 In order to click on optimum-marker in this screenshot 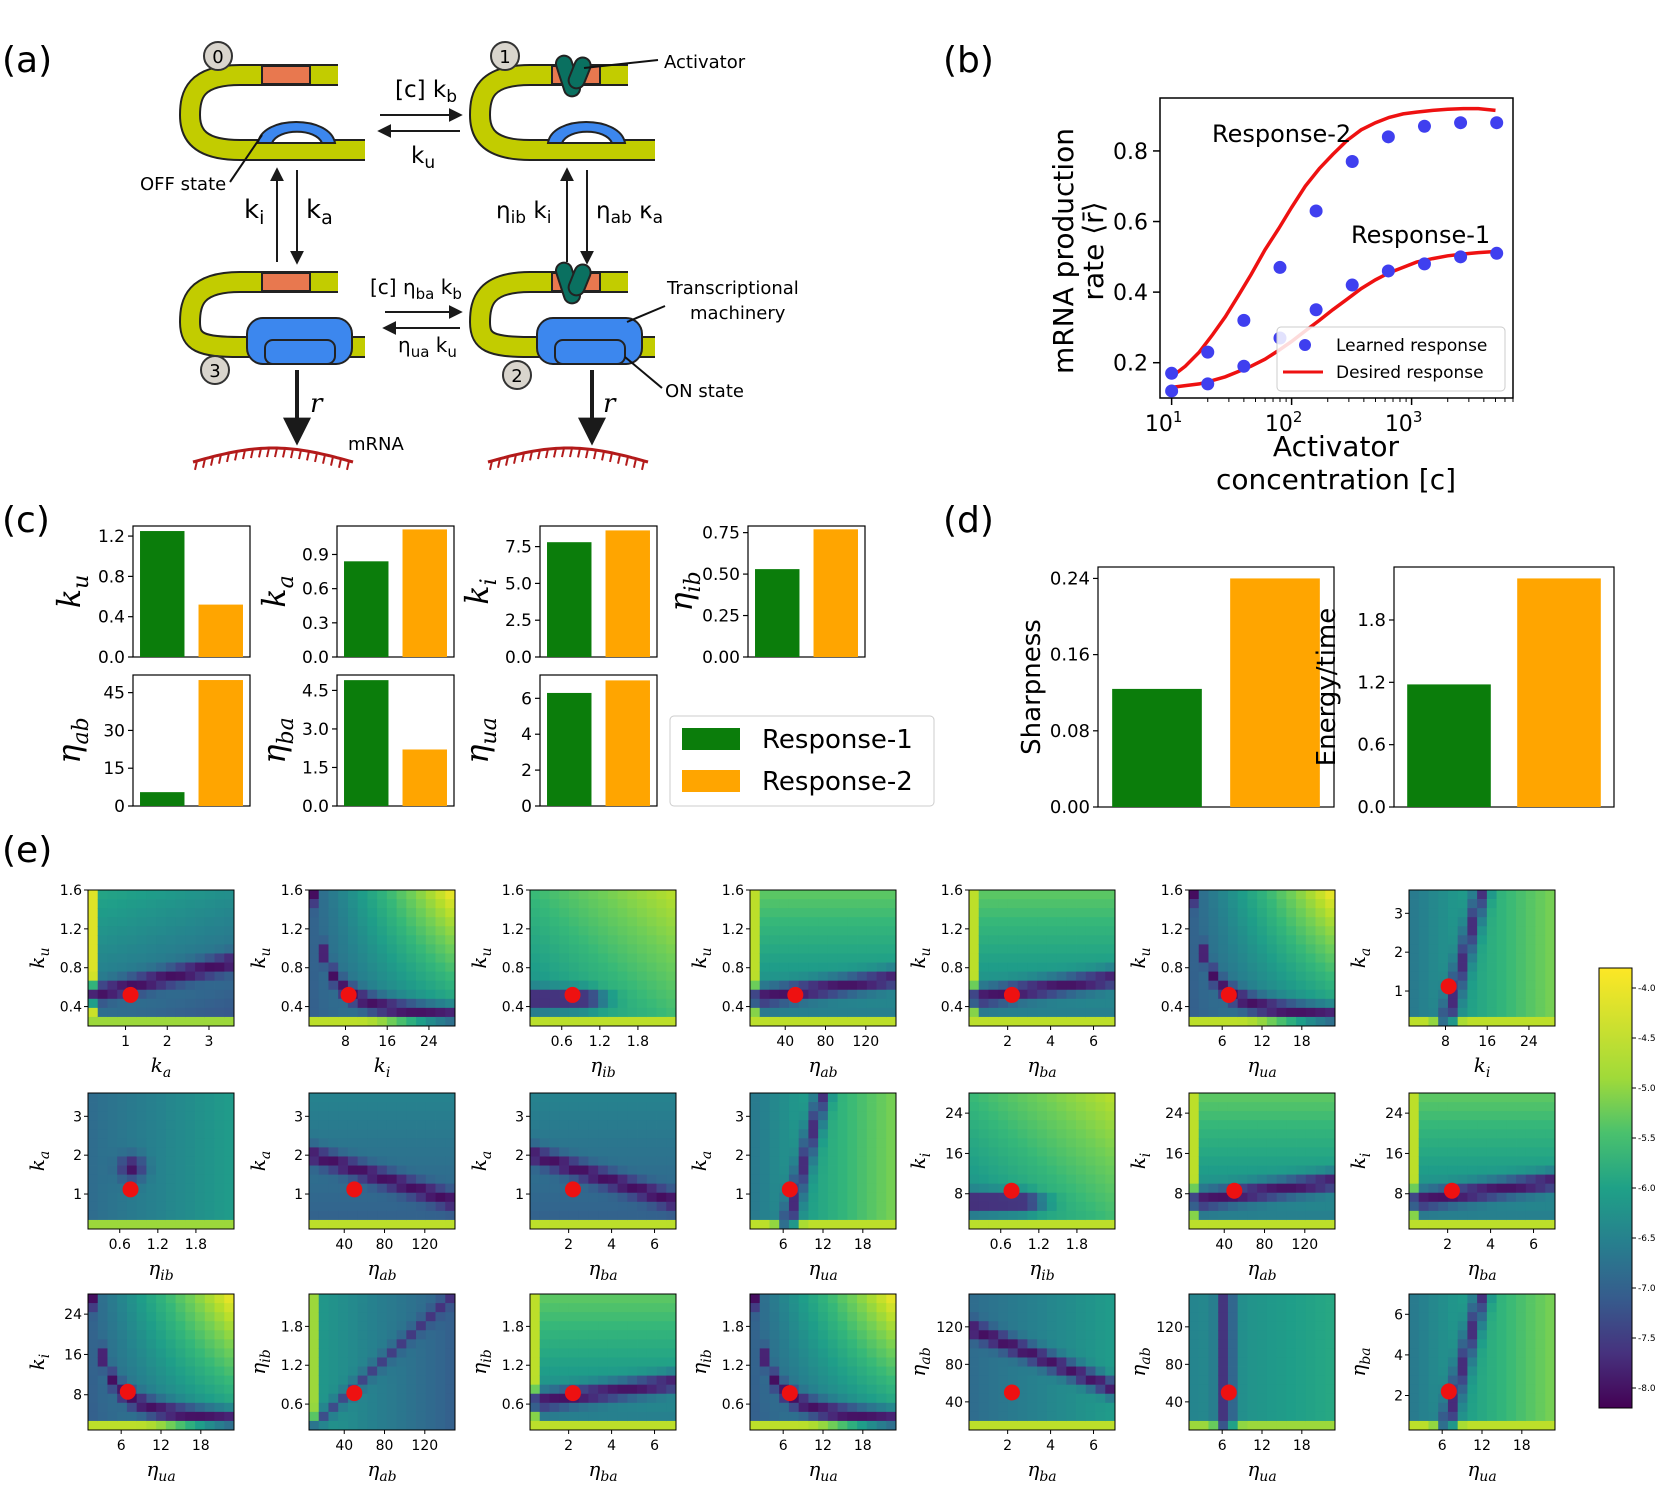, I will do `click(789, 1393)`.